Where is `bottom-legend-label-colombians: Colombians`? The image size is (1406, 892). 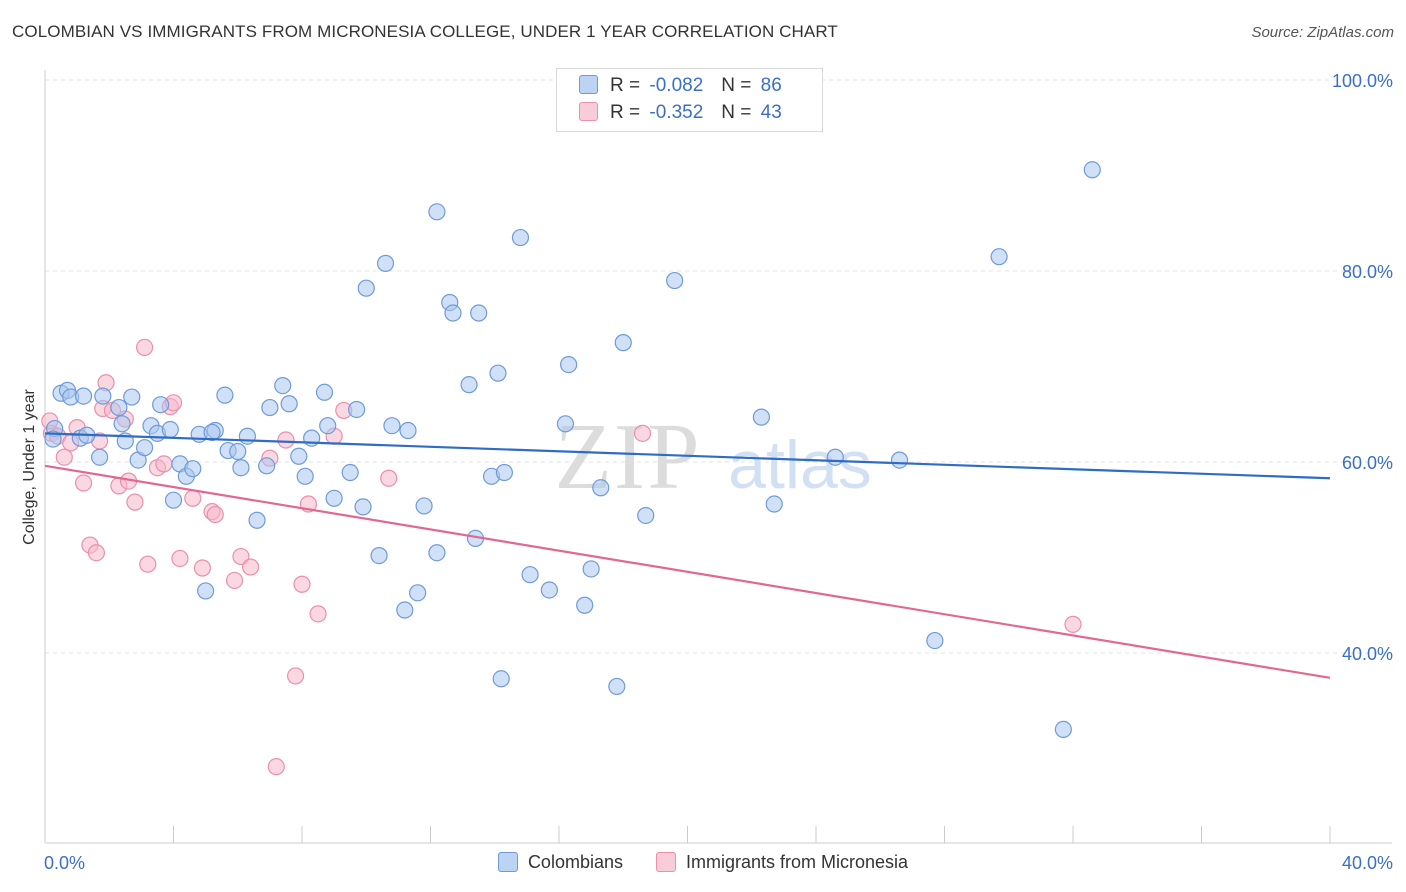 bottom-legend-label-colombians: Colombians is located at coordinates (575, 862).